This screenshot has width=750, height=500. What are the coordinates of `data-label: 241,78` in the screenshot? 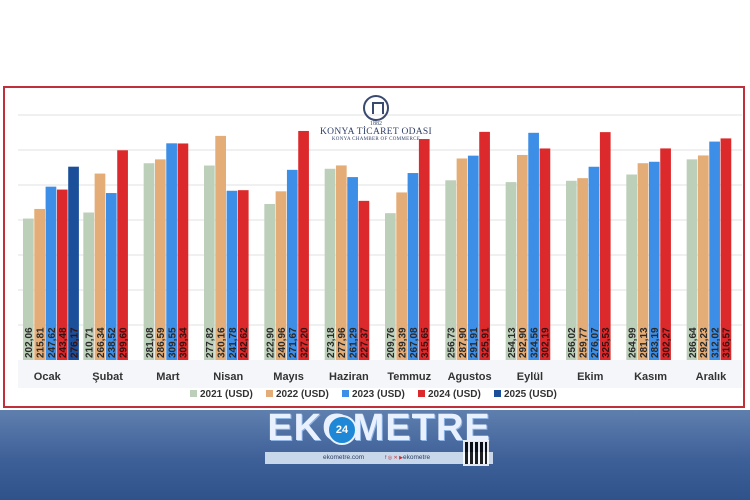 It's located at (233, 342).